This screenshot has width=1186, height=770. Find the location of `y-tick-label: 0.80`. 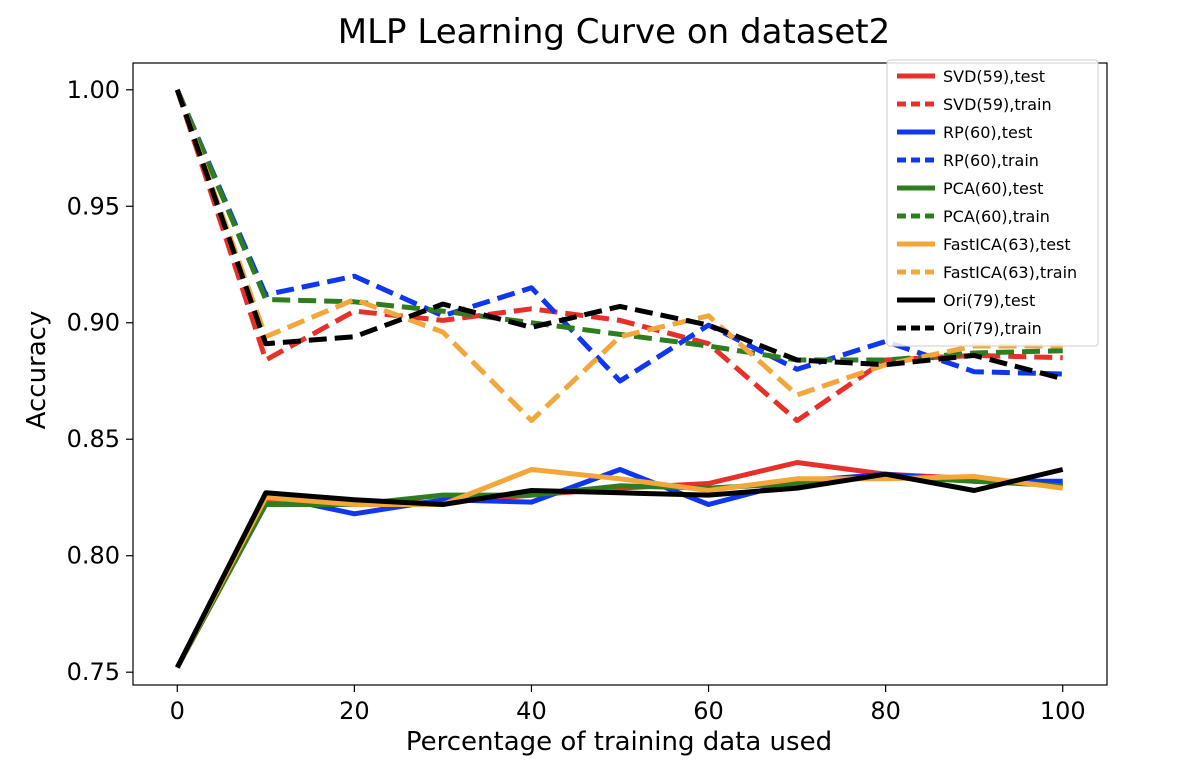

y-tick-label: 0.80 is located at coordinates (93, 556).